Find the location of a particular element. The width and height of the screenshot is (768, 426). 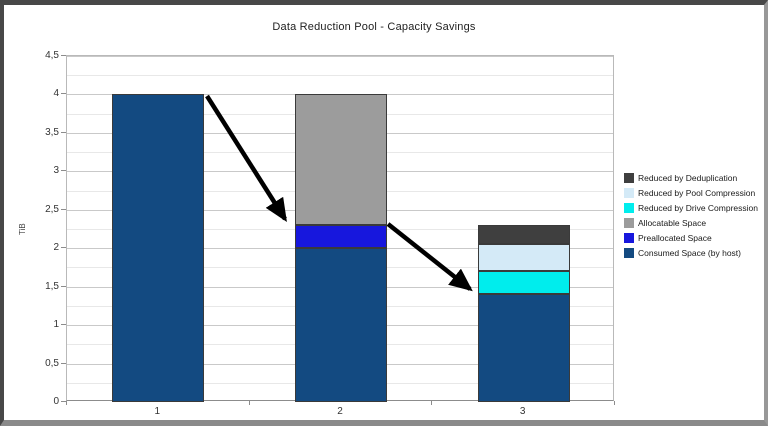

legend-label: Reduced by Deduplication is located at coordinates (688, 177).